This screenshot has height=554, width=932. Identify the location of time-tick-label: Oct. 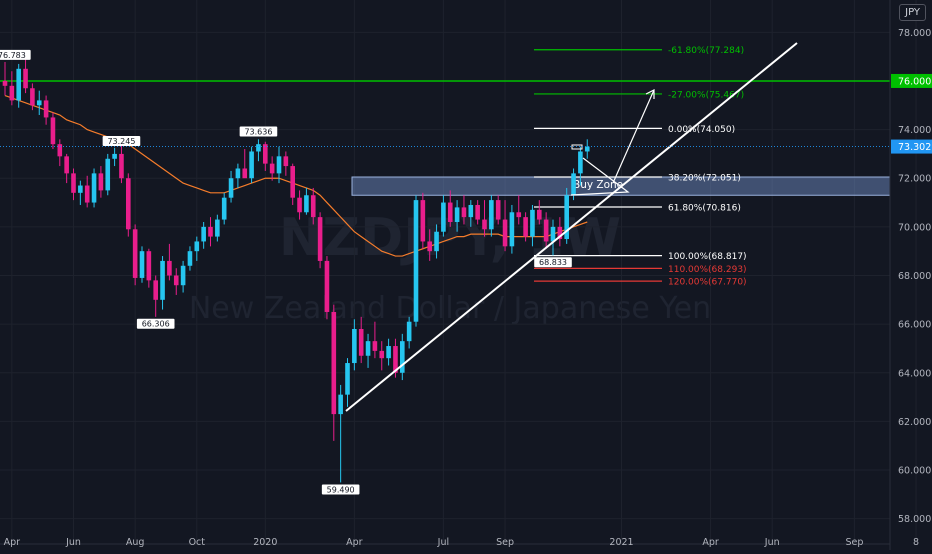
(197, 542).